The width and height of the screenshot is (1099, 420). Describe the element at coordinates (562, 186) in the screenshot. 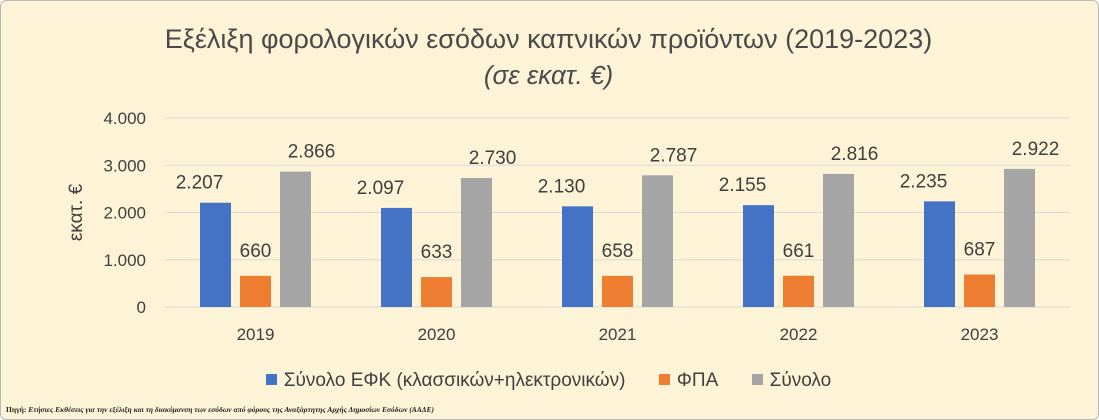

I see `data-label-efk-2021: 2.130` at that location.